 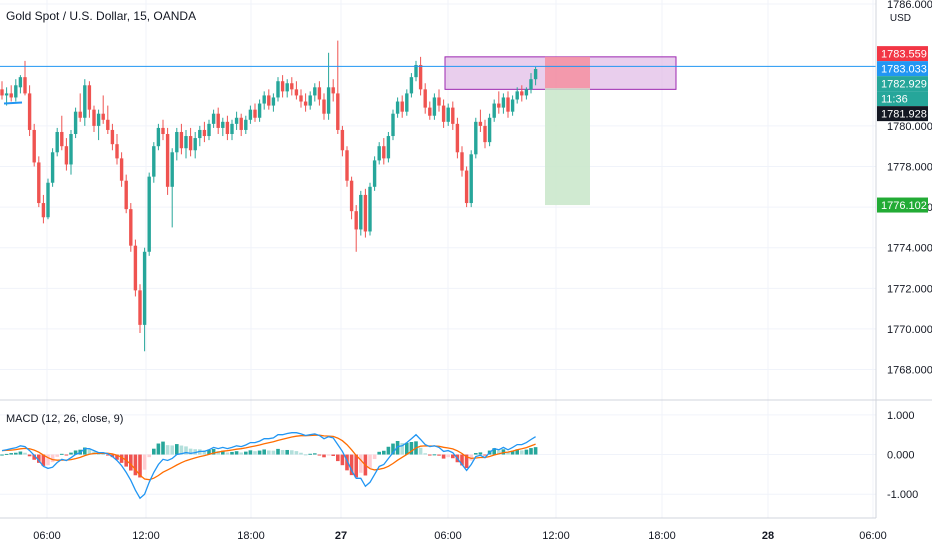 I want to click on stop-loss-zone, so click(x=567, y=72).